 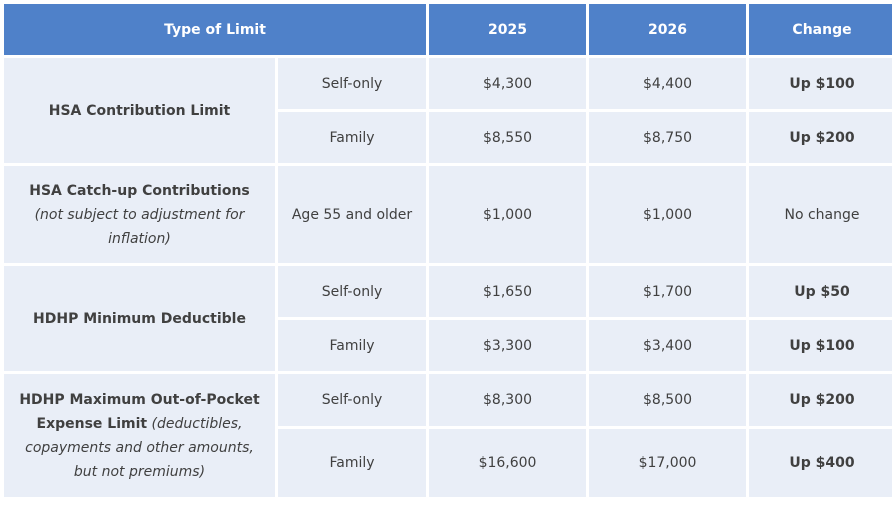 I want to click on row-title-hsa-contribution: HSA Contribution Limit, so click(x=139, y=110).